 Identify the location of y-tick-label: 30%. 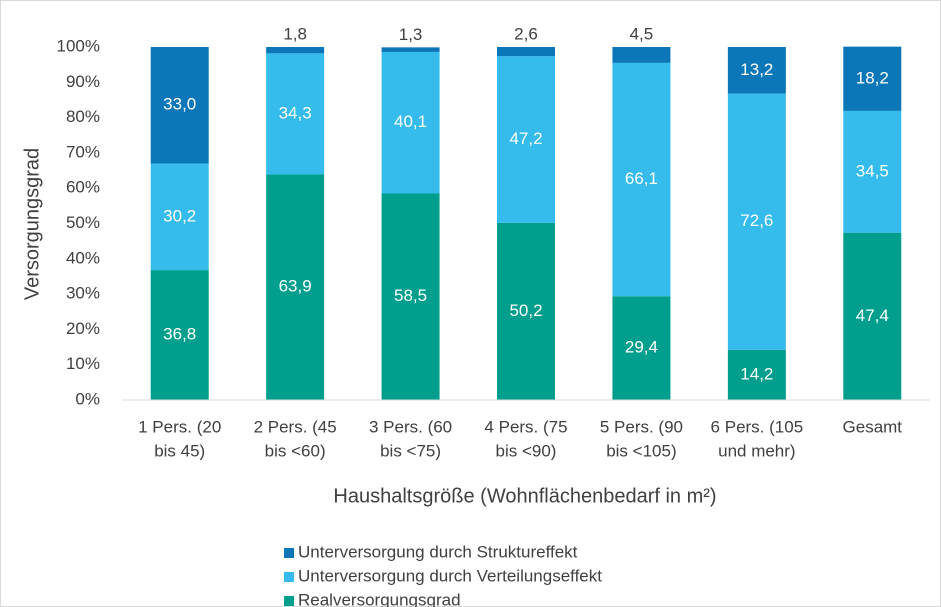
(83, 293).